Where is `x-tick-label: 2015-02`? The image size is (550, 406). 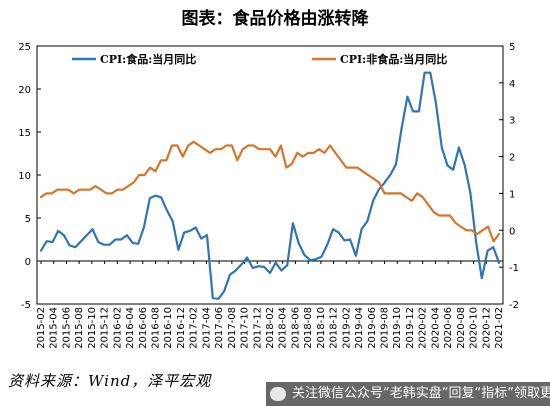 x-tick-label: 2015-02 is located at coordinates (41, 328).